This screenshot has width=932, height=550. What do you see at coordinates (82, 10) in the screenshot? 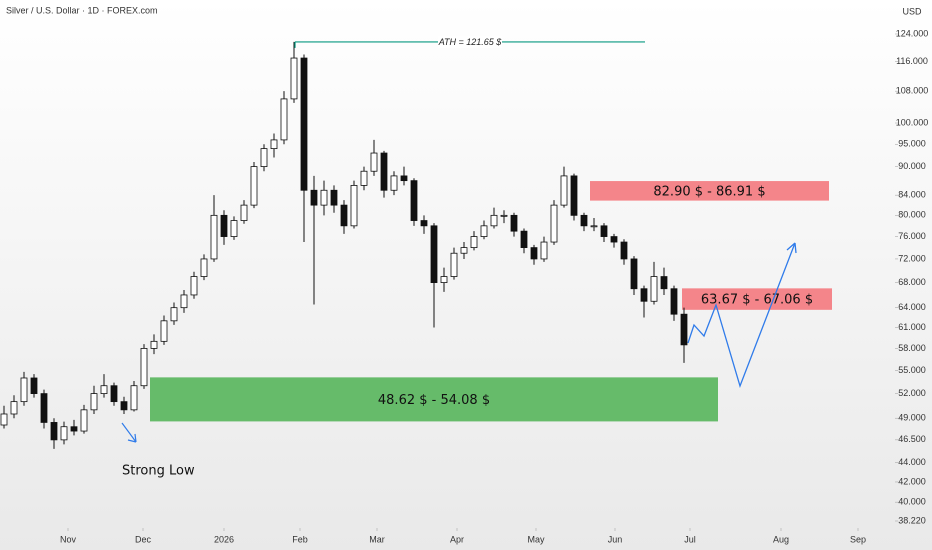
I see `chart-title: Silver / U.S. Dollar · 1D · FOREX.com` at bounding box center [82, 10].